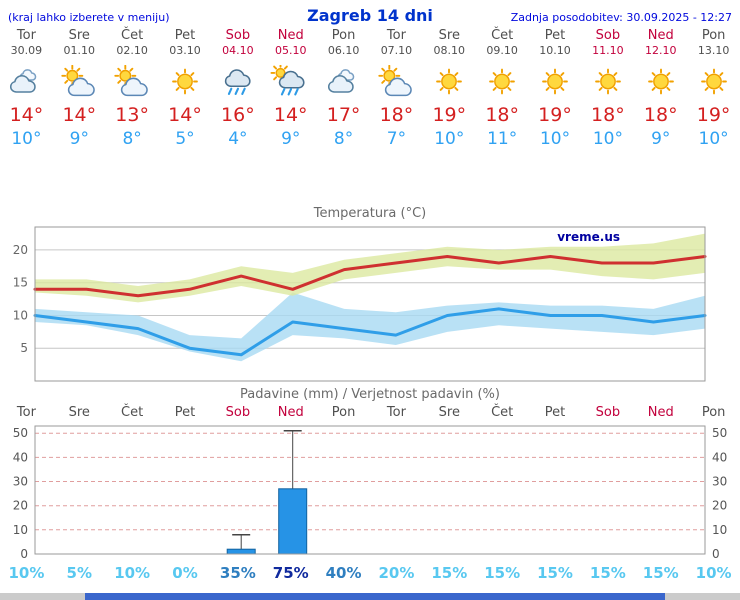 The height and width of the screenshot is (600, 740). I want to click on precip-day-label: Pet, so click(185, 412).